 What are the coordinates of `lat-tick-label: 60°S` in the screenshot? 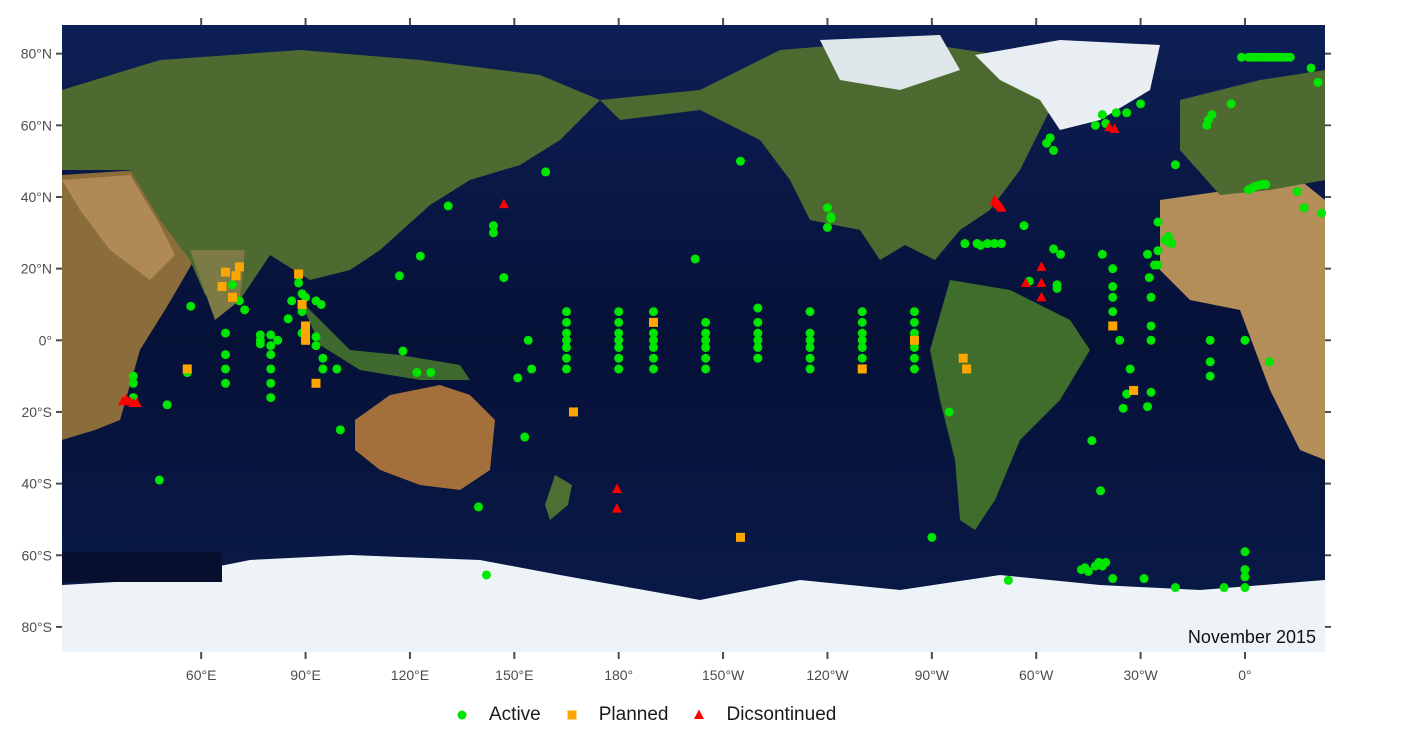 It's located at (36, 555).